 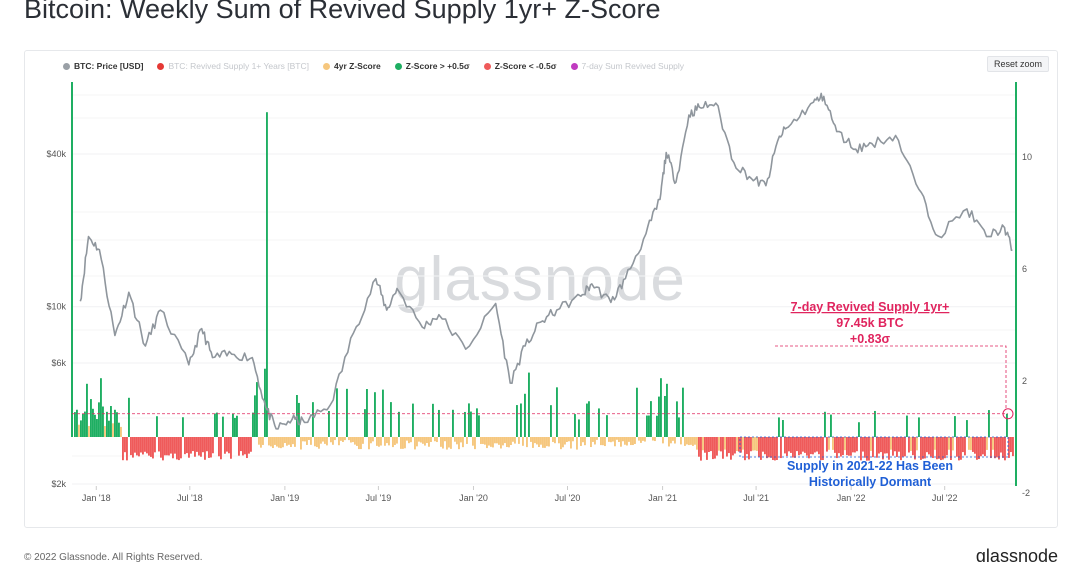 I want to click on legend-item: Z-Score < -0.5σ, so click(x=520, y=66).